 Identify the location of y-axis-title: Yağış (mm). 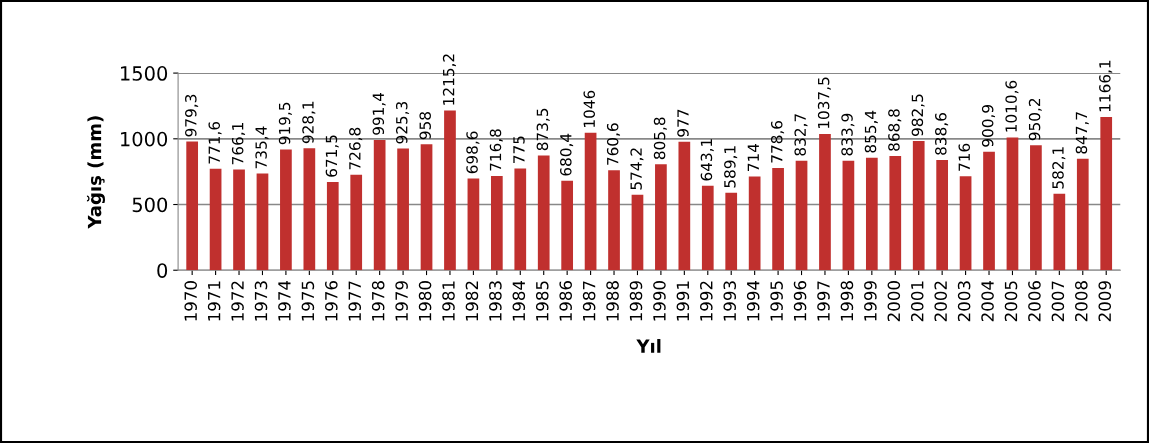
(95, 172).